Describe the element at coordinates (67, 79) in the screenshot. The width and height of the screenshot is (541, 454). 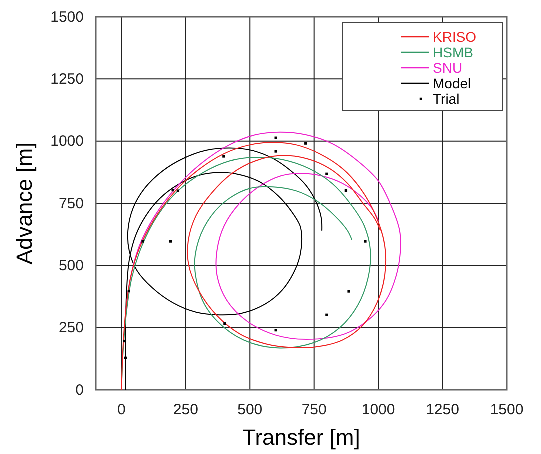
I see `y-tick-label: 1250` at that location.